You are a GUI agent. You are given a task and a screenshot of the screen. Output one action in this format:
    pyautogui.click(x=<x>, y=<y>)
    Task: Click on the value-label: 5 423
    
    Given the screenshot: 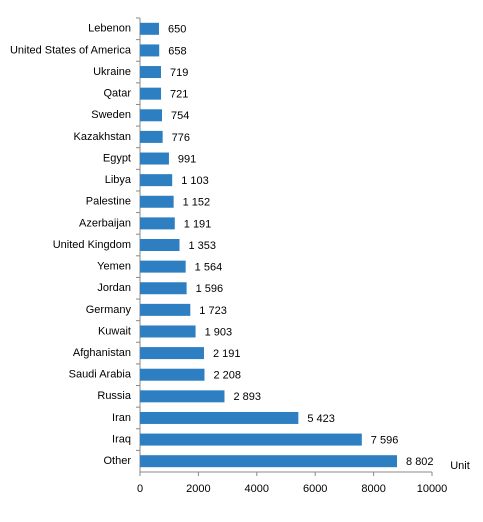 What is the action you would take?
    pyautogui.click(x=321, y=419)
    